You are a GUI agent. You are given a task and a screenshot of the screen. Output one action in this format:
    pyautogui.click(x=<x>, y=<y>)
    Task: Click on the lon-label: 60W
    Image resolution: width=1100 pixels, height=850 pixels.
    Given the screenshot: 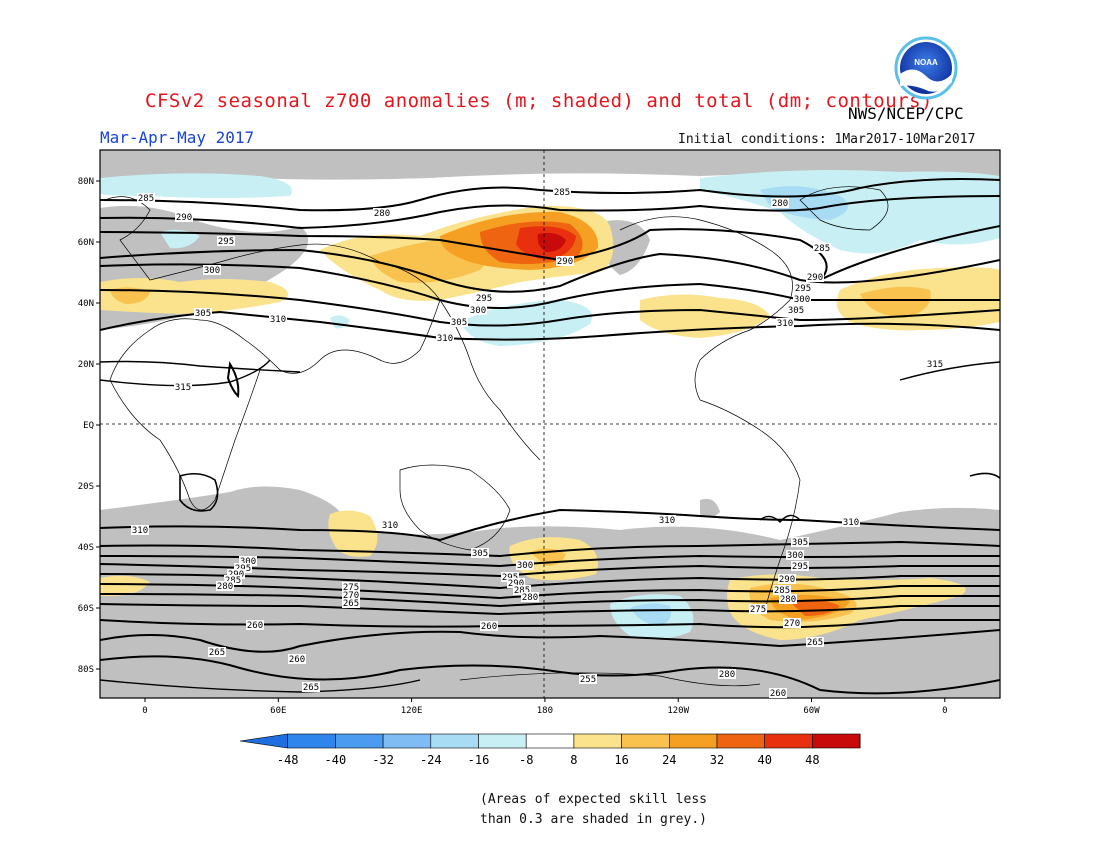 What is the action you would take?
    pyautogui.click(x=811, y=711)
    